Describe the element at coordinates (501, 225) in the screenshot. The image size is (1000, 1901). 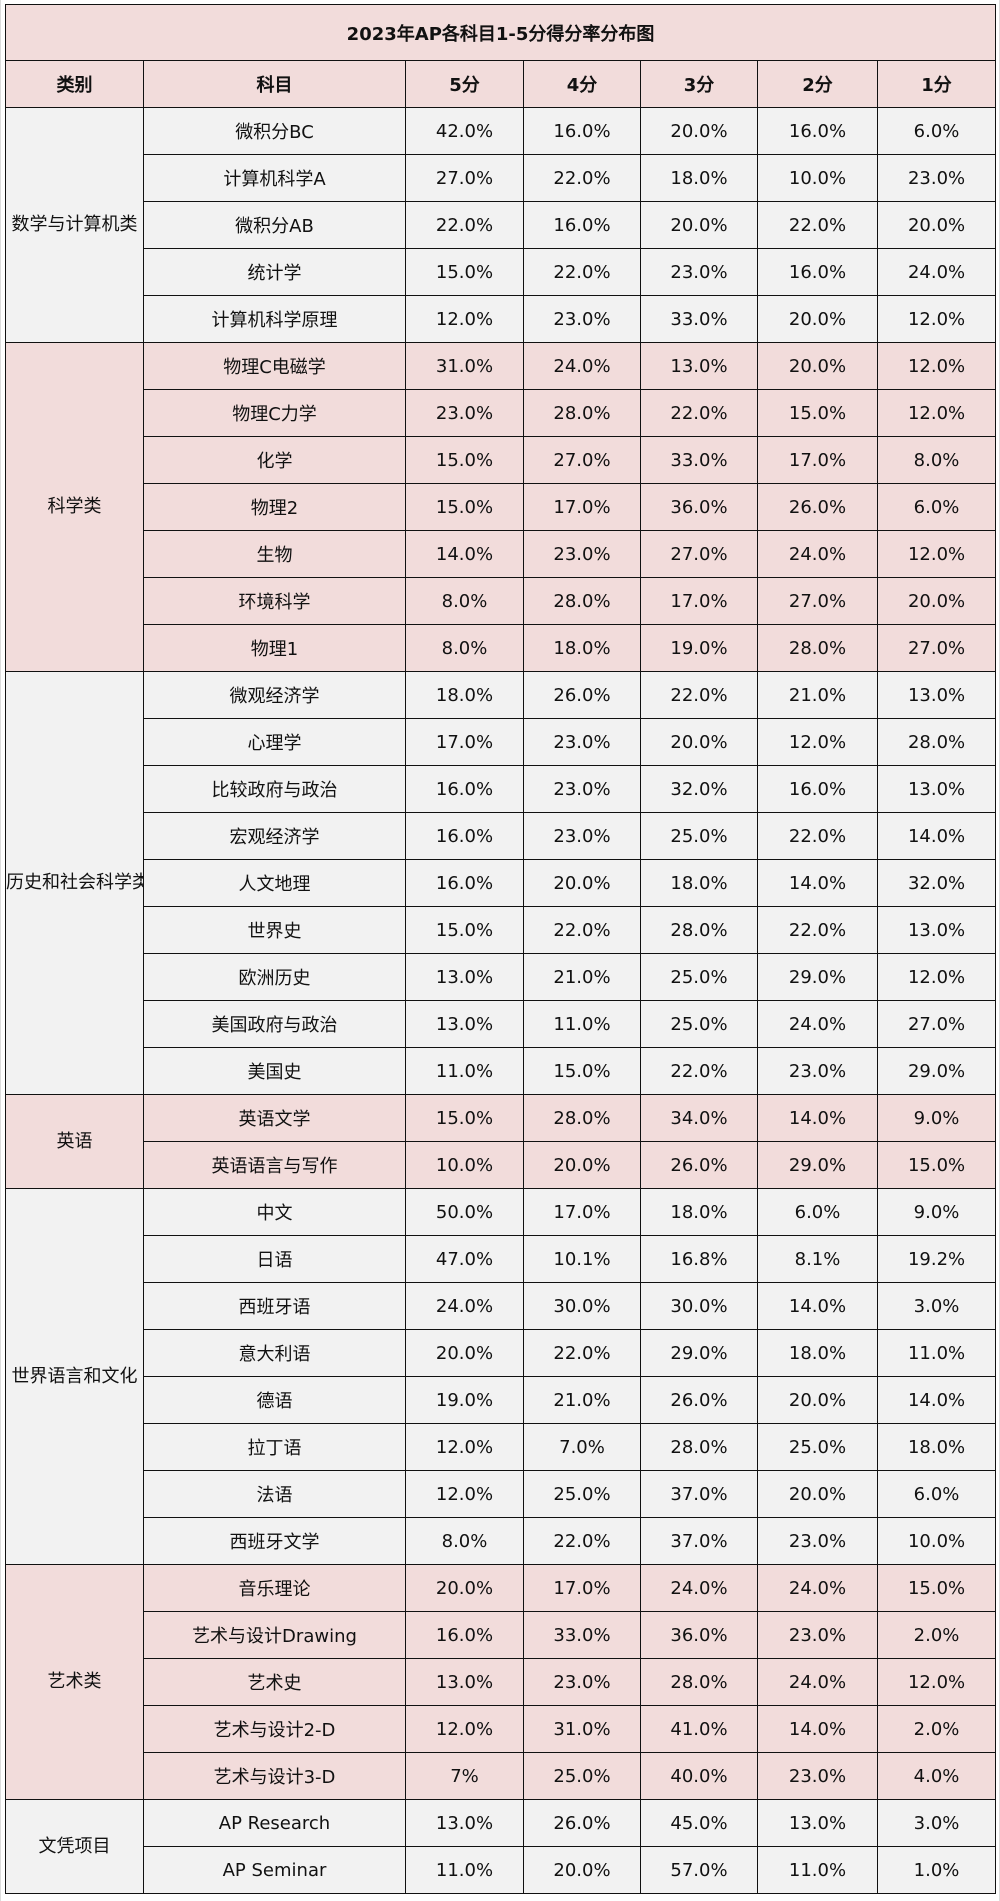
I see `table-row: 数学与计算机类 微积分BC 42.0% 16.0% 20.0% 16.0% 6.0%` at that location.